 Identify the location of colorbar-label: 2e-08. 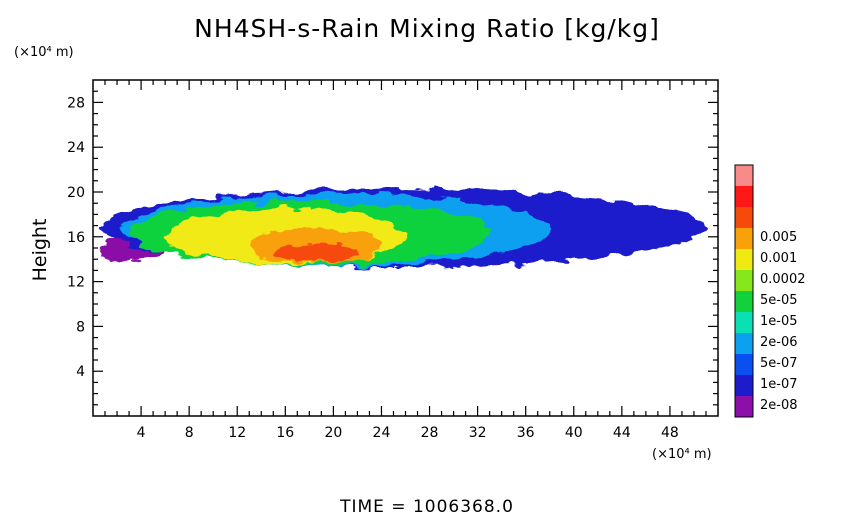
(779, 405).